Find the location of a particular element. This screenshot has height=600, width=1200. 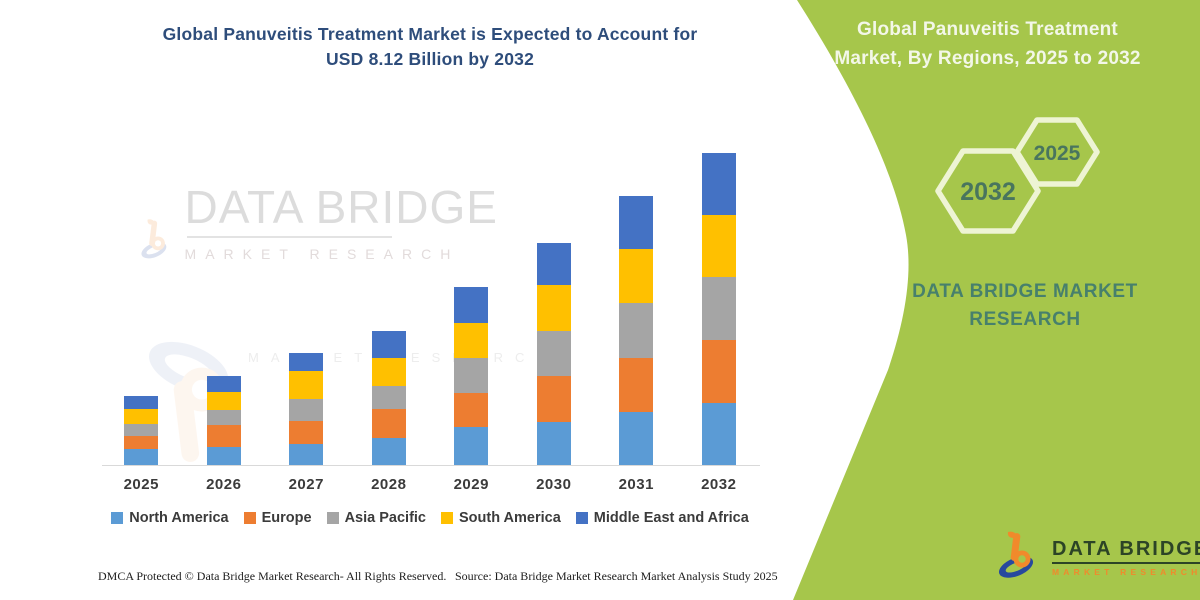

chart-title-line2: USD 8.12 Billion by 2032 is located at coordinates (430, 59).